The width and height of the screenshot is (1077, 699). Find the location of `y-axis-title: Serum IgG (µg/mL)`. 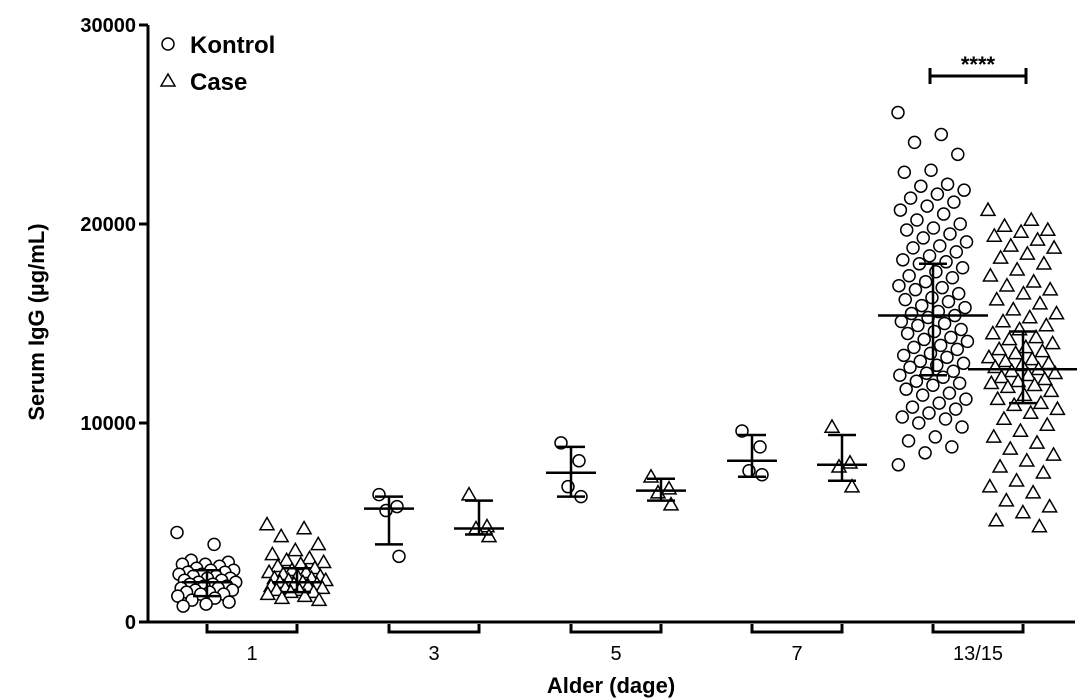

y-axis-title: Serum IgG (µg/mL) is located at coordinates (36, 321).